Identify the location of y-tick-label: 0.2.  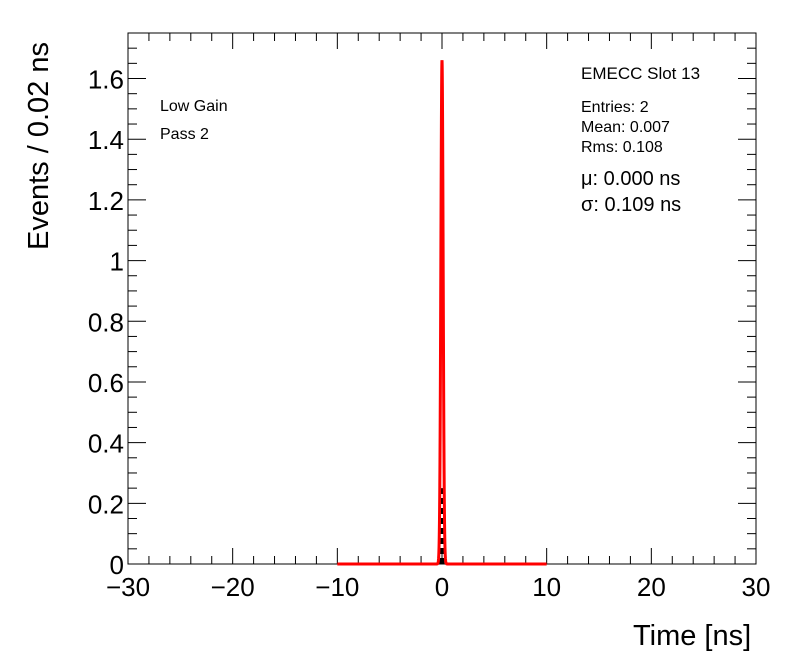
(106, 504).